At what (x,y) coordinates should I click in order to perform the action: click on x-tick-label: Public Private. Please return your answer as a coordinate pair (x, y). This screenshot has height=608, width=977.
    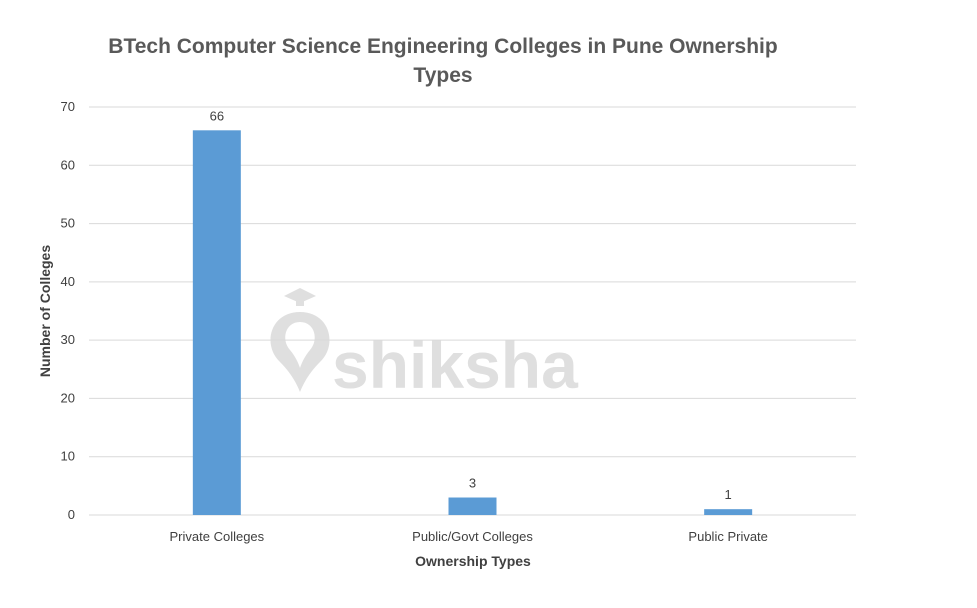
    Looking at the image, I should click on (727, 536).